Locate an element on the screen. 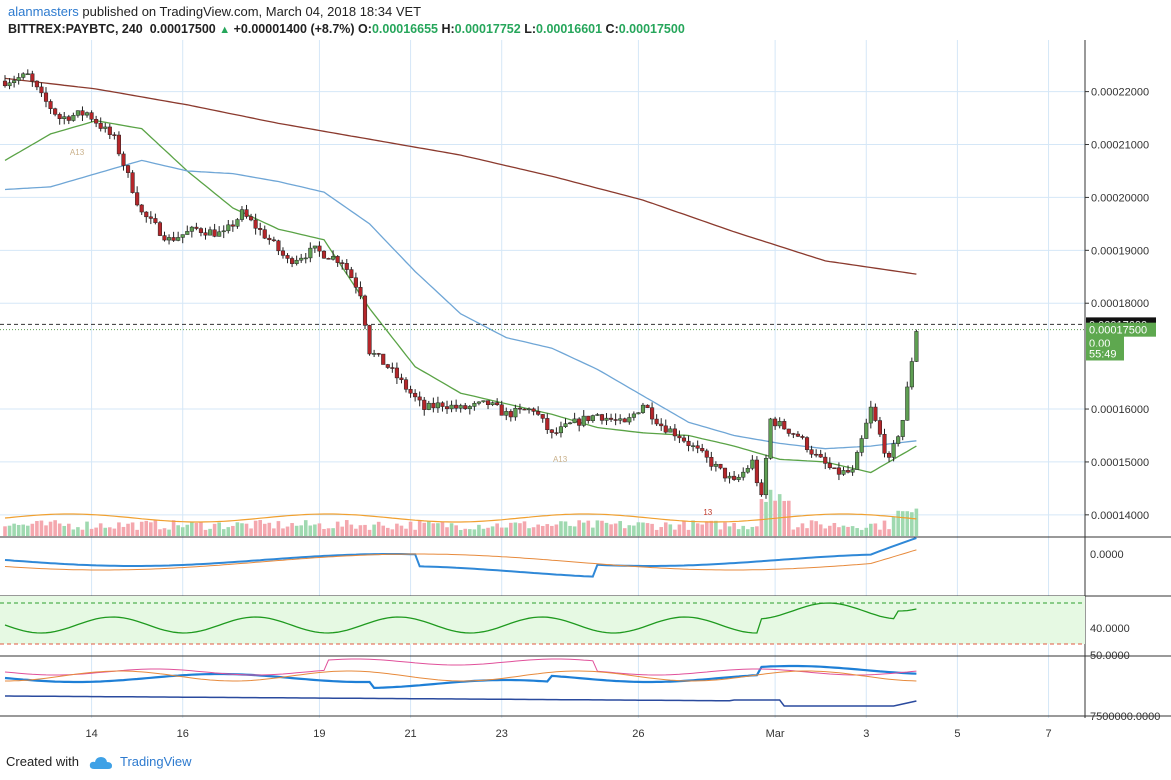  rsi-band is located at coordinates (542, 620).